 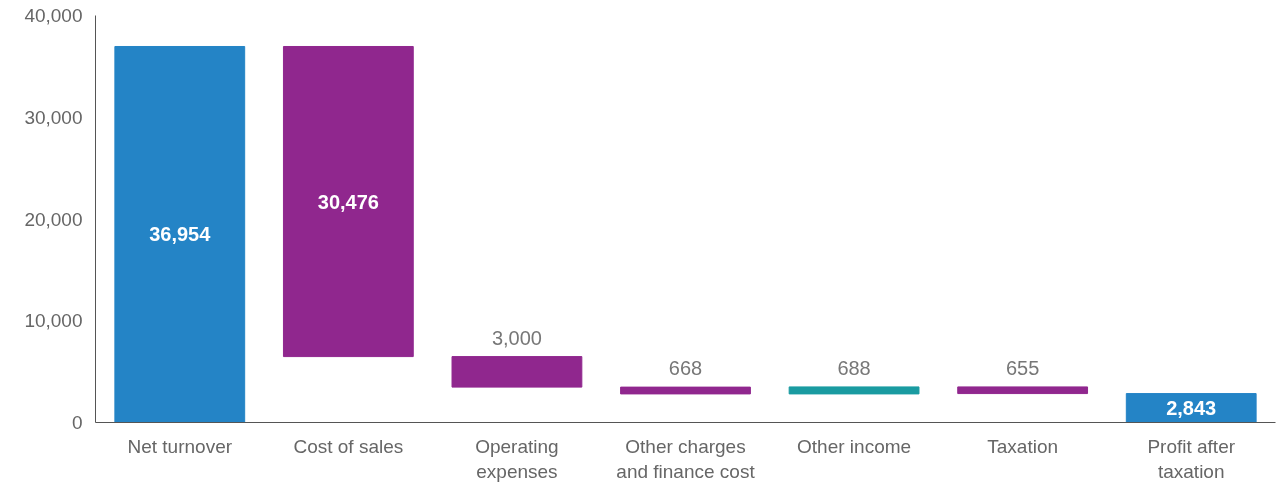 I want to click on data-label: 688, so click(x=854, y=367).